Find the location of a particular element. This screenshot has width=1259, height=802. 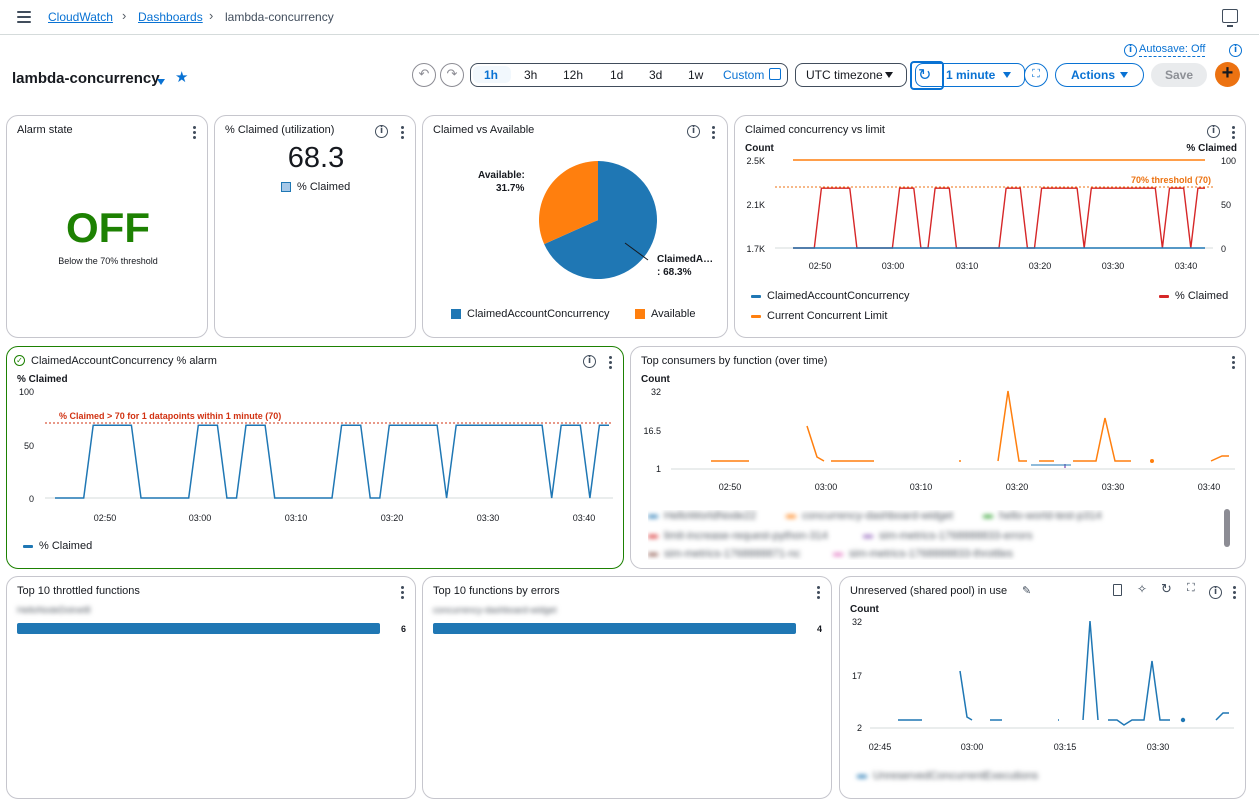

pie-label-claimed-pct: : 68.3% is located at coordinates (674, 272).